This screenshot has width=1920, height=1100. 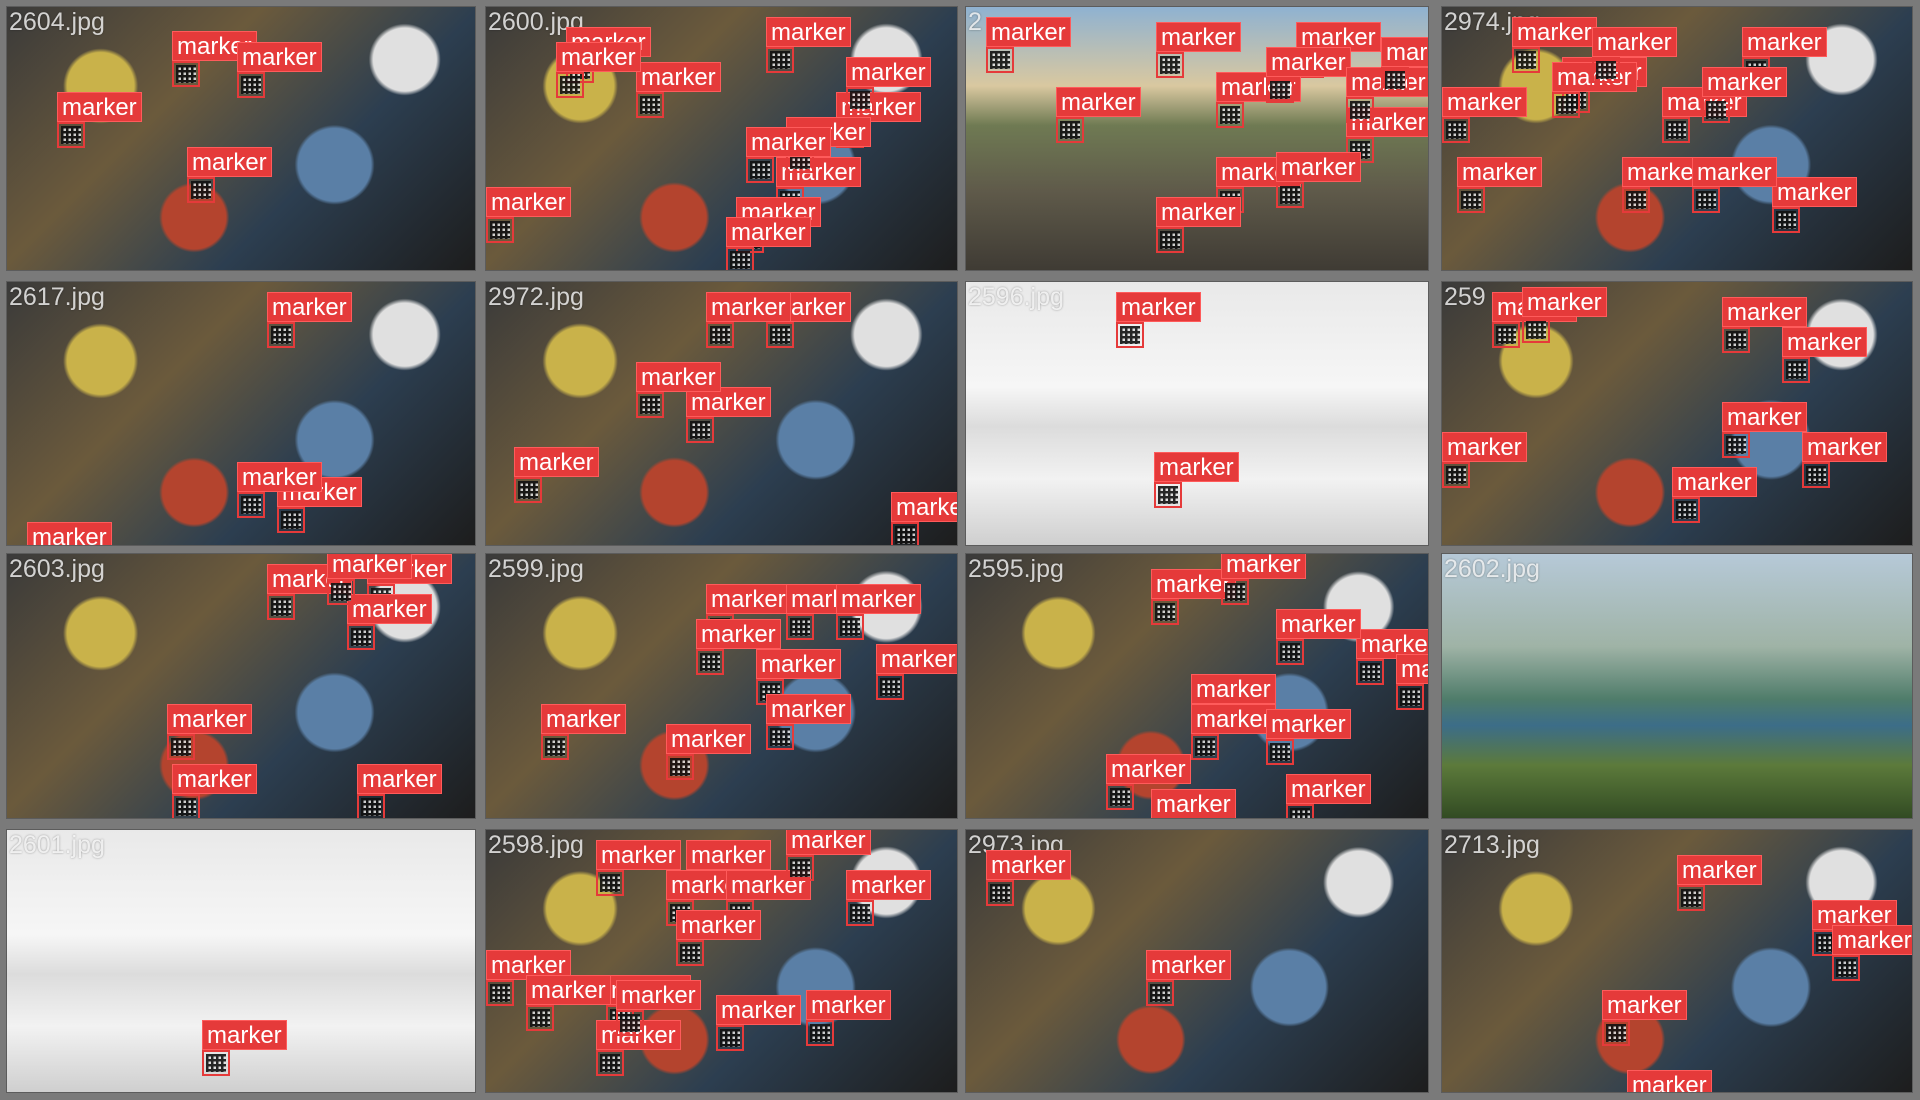 I want to click on image-tile: 2973.jpg marker marker, so click(x=1197, y=961).